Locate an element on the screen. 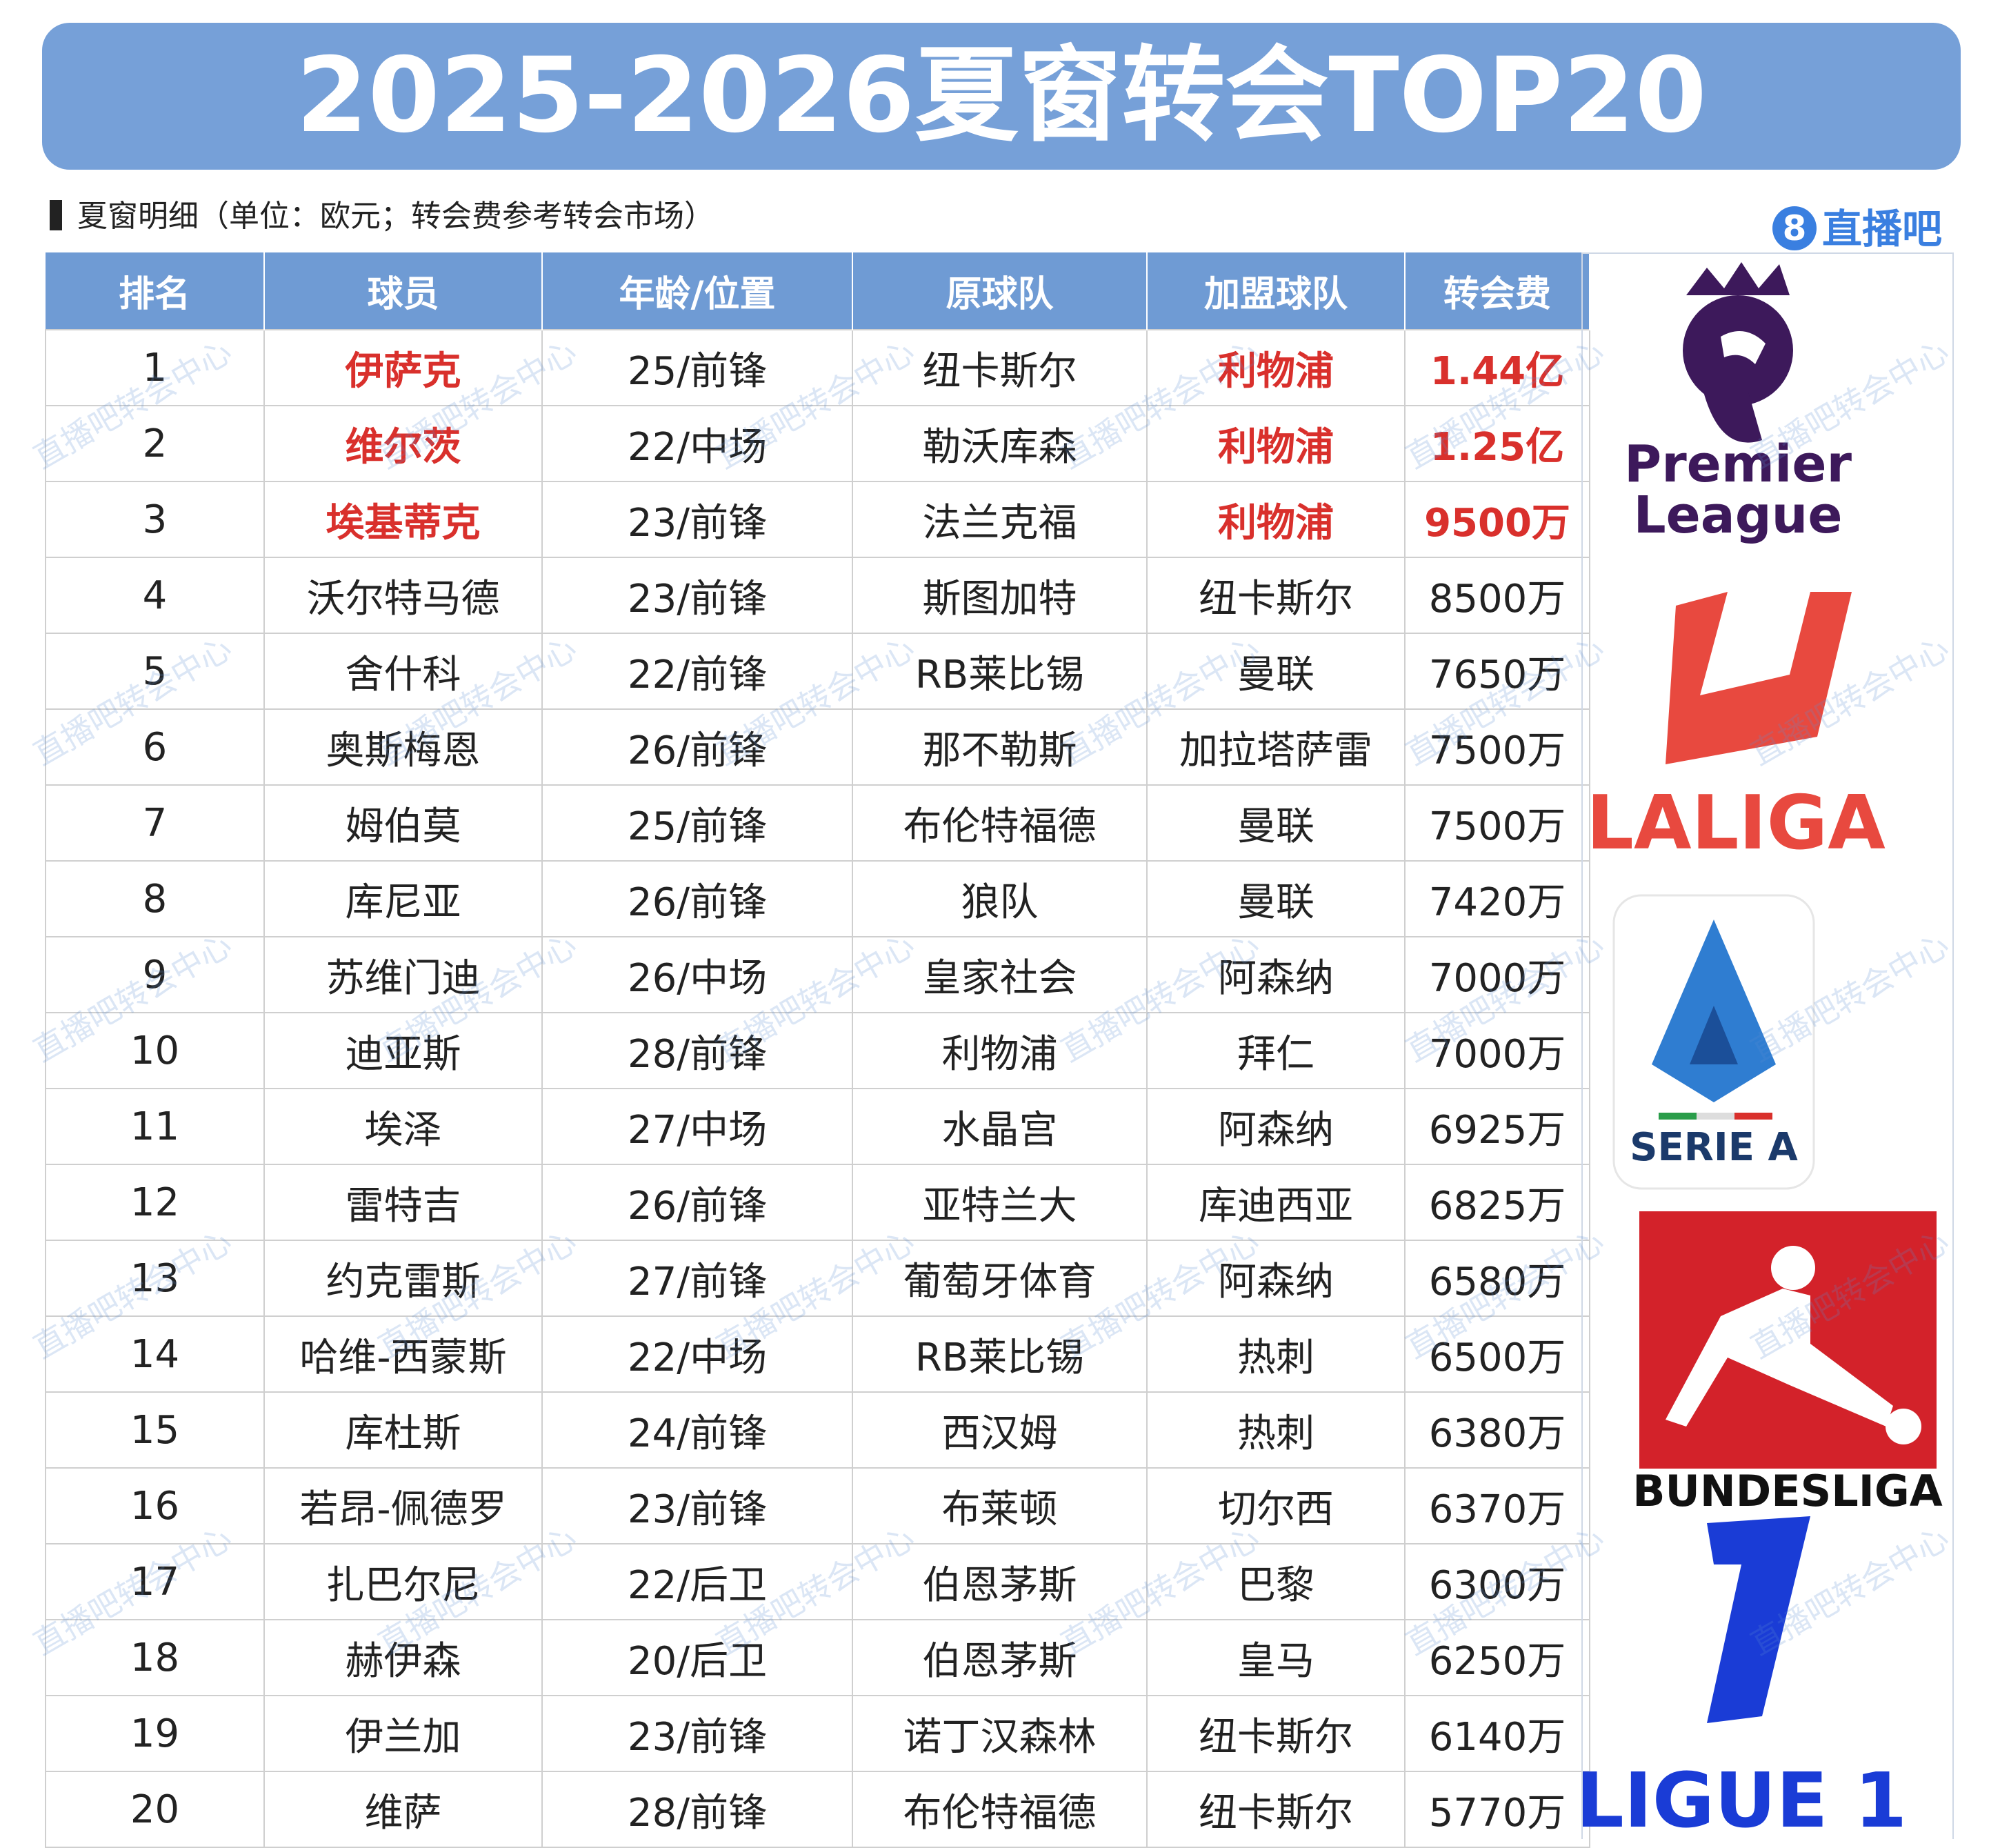 The width and height of the screenshot is (2000, 1848). table-cell: 伊萨克 is located at coordinates (403, 368).